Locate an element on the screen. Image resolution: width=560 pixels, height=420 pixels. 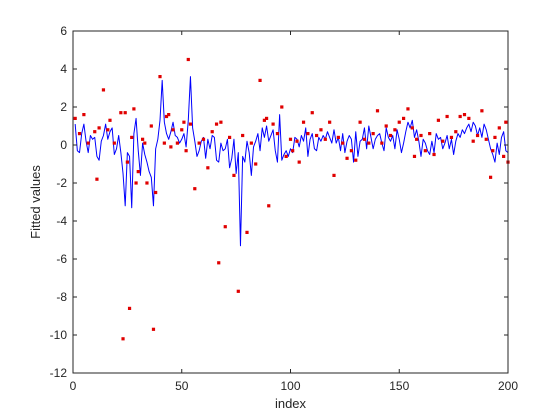
y-tick-label: -8 is located at coordinates (61, 297).